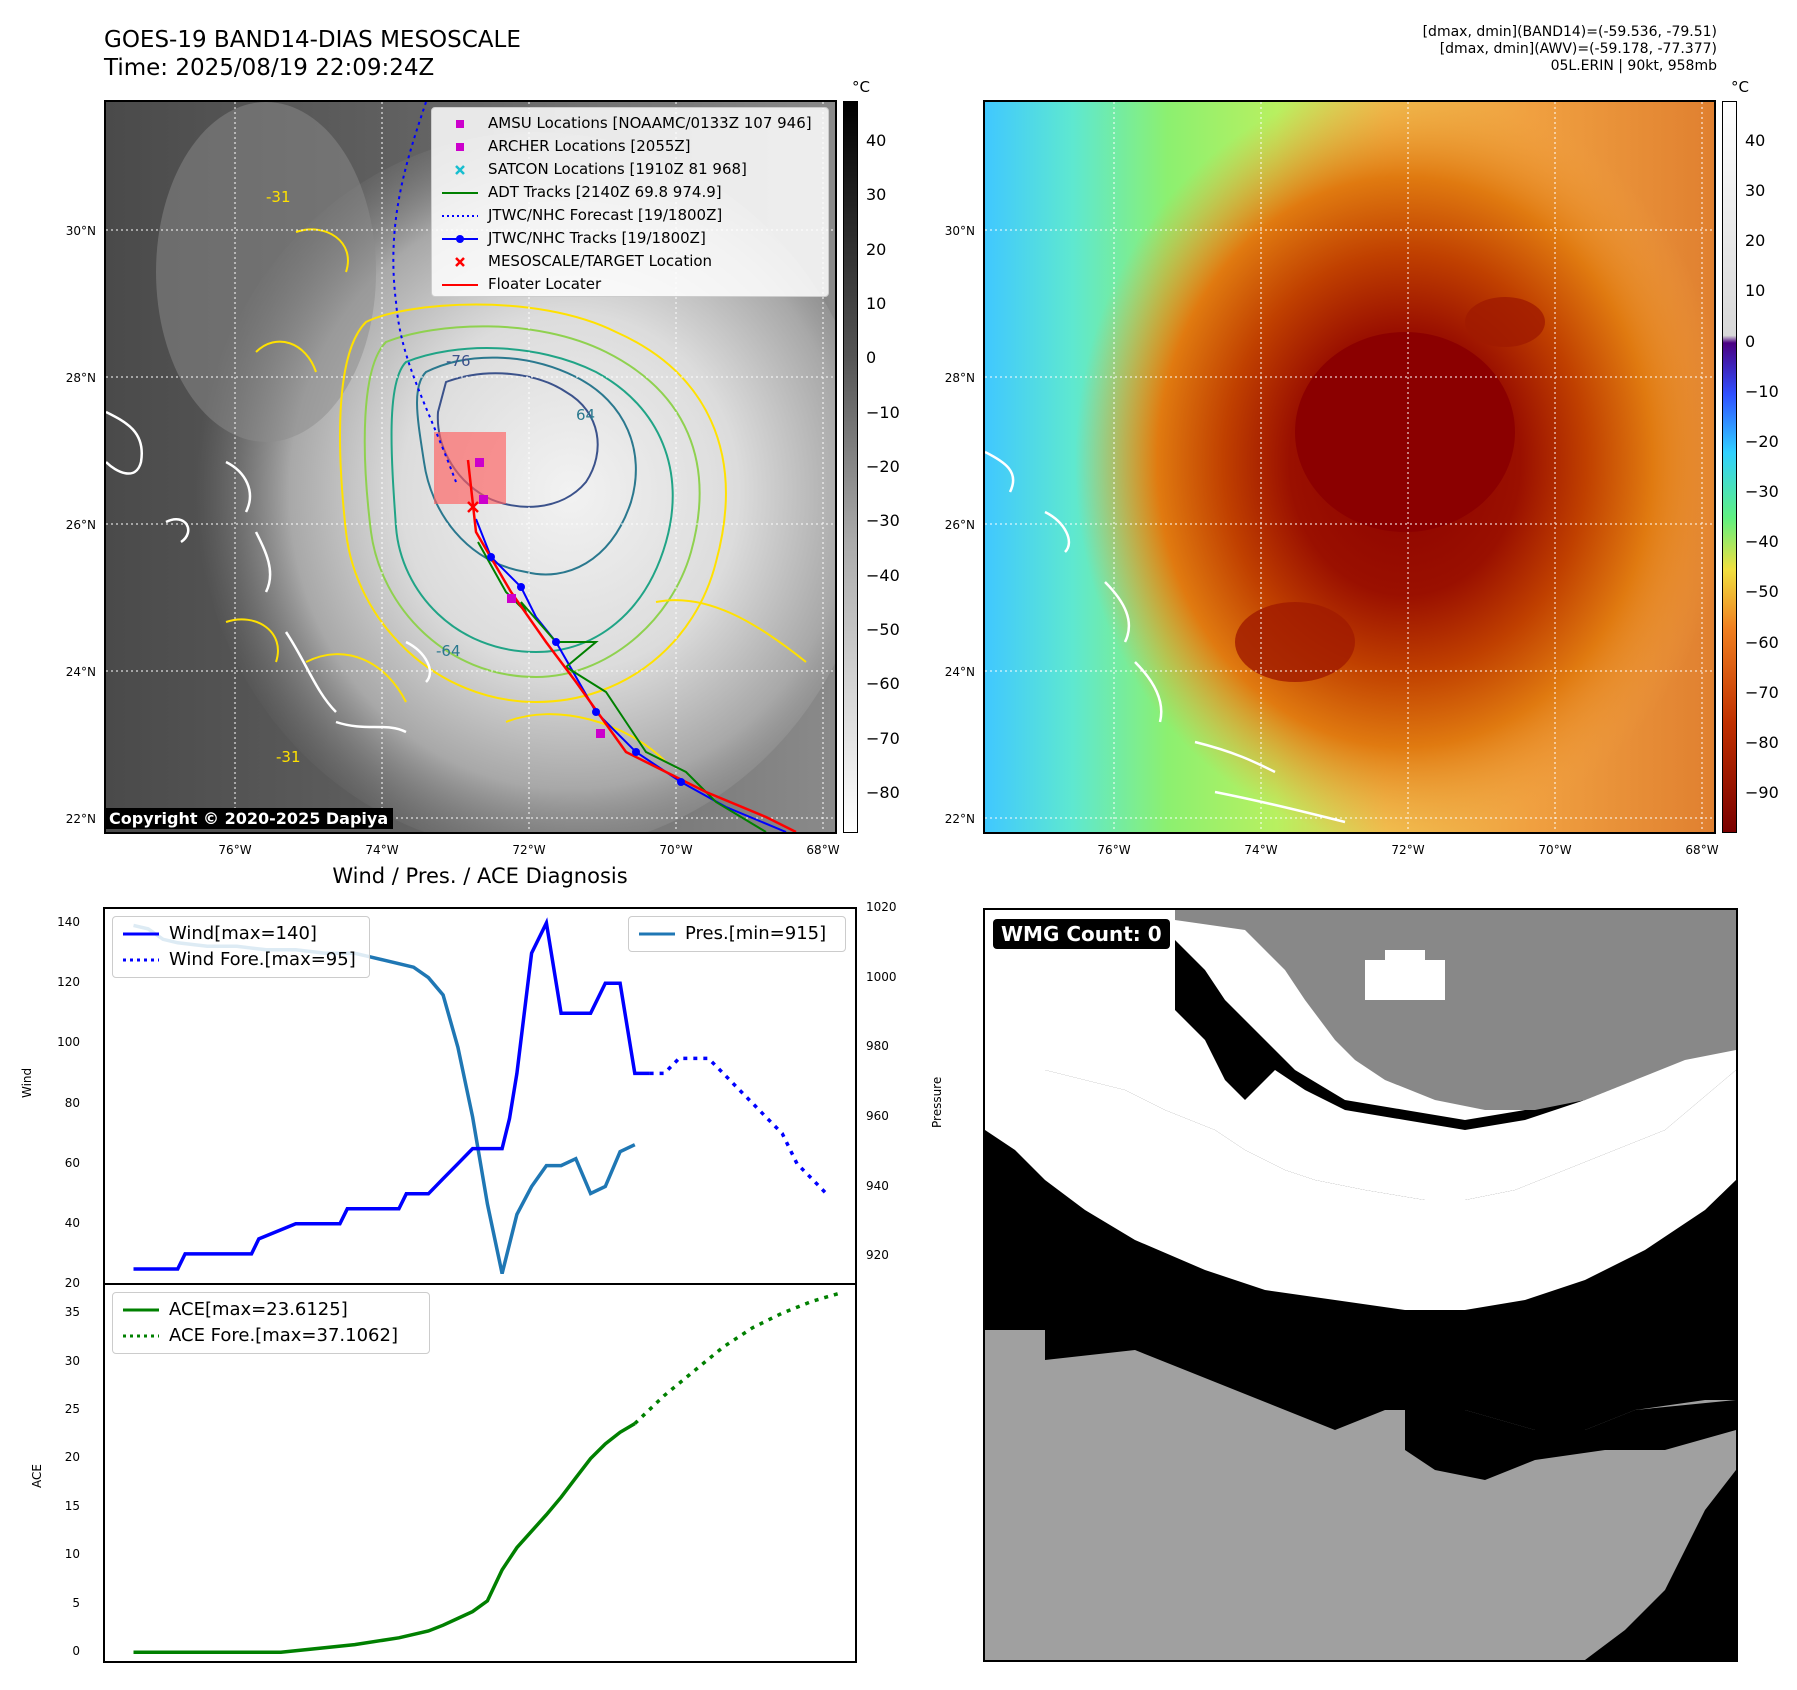 Image resolution: width=1797 pixels, height=1690 pixels. Describe the element at coordinates (424, 292) in the screenshot. I see `forecast-track` at that location.